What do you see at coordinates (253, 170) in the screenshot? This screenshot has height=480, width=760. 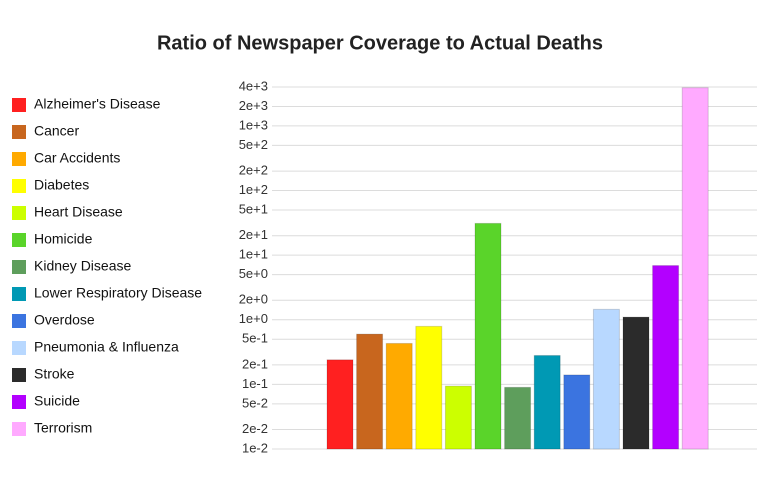 I see `y-tick-label: 2e+2` at bounding box center [253, 170].